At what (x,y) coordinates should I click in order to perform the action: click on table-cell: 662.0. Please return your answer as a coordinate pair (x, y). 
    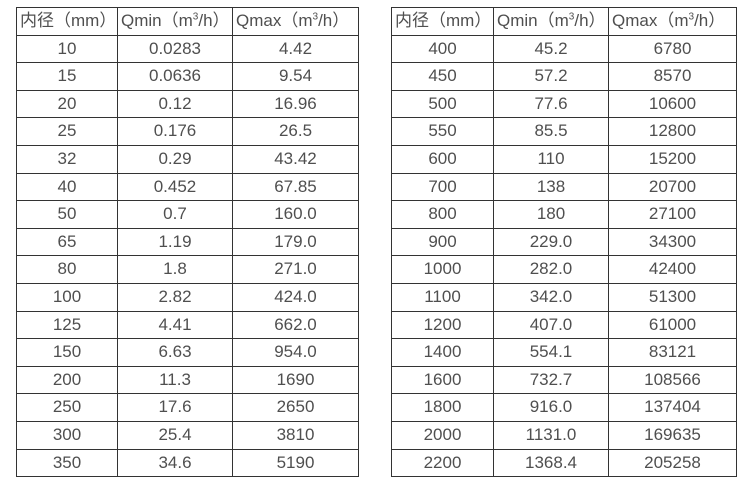
    Looking at the image, I should click on (295, 325).